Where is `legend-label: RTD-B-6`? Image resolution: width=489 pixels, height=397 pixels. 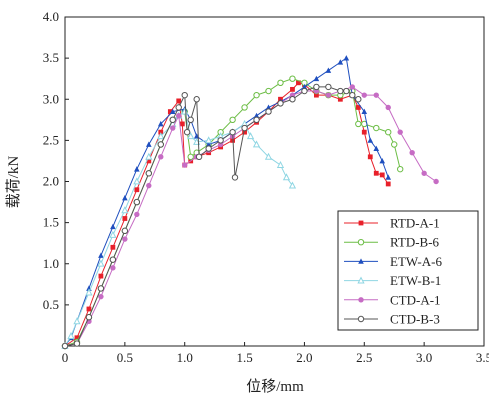 legend-label: RTD-B-6 is located at coordinates (415, 242).